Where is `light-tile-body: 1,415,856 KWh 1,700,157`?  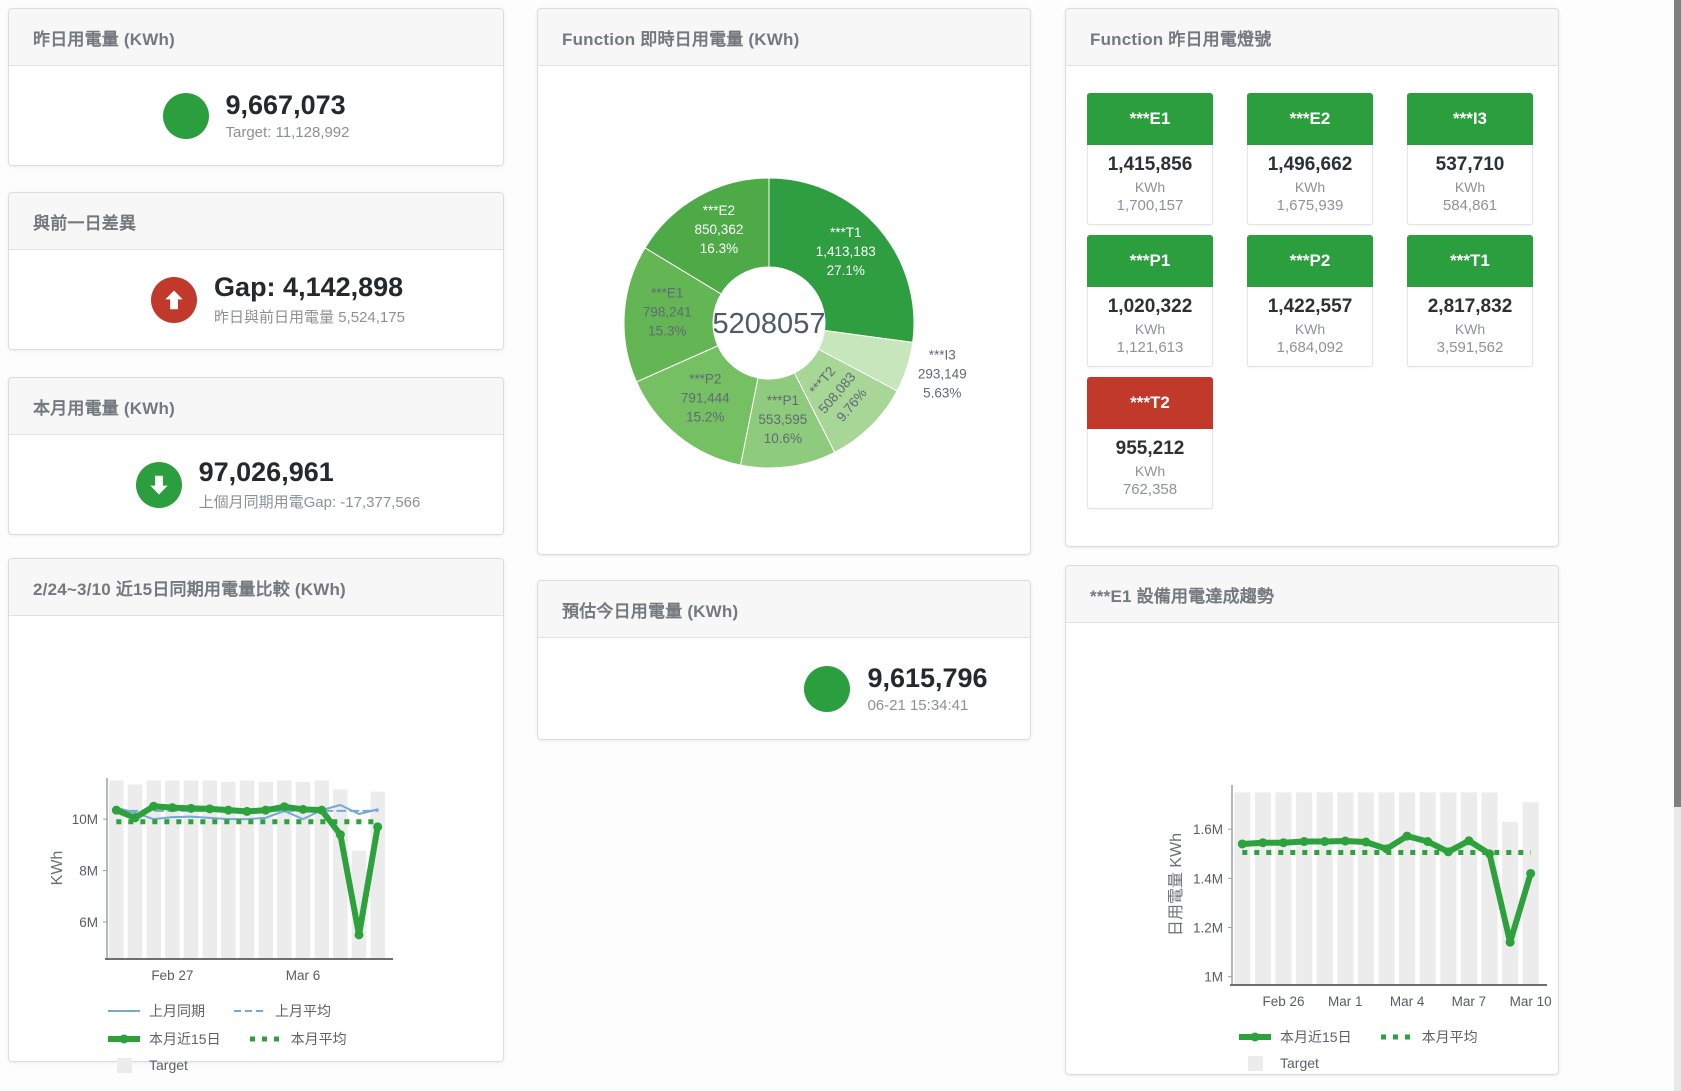 light-tile-body: 1,415,856 KWh 1,700,157 is located at coordinates (1150, 185).